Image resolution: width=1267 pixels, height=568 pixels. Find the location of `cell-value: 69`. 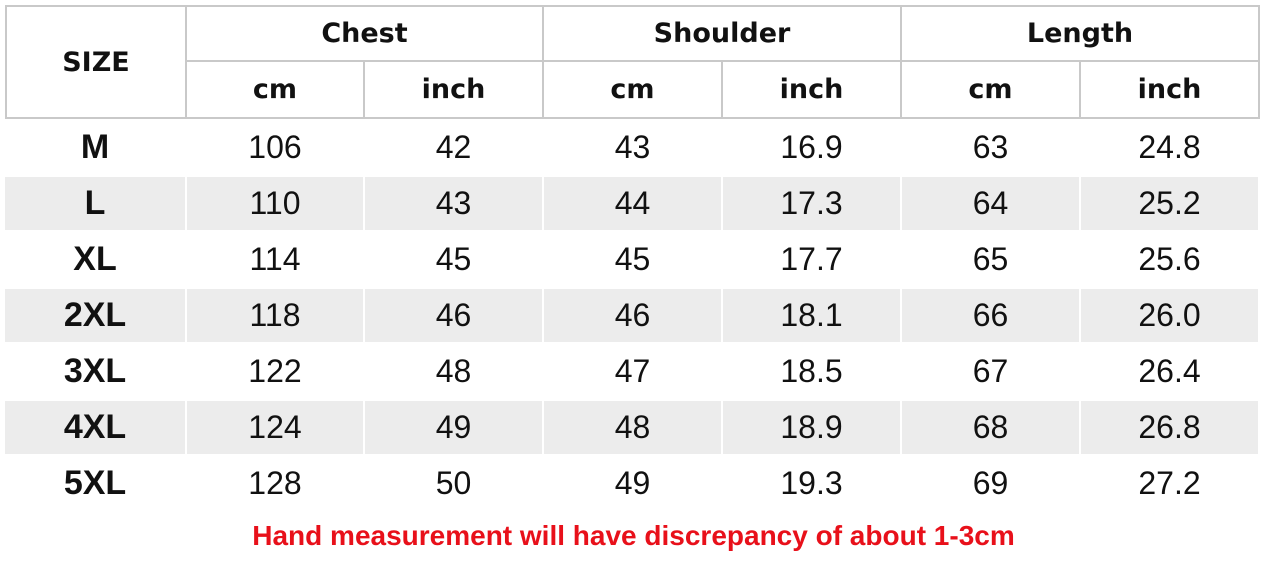

cell-value: 69 is located at coordinates (990, 483).